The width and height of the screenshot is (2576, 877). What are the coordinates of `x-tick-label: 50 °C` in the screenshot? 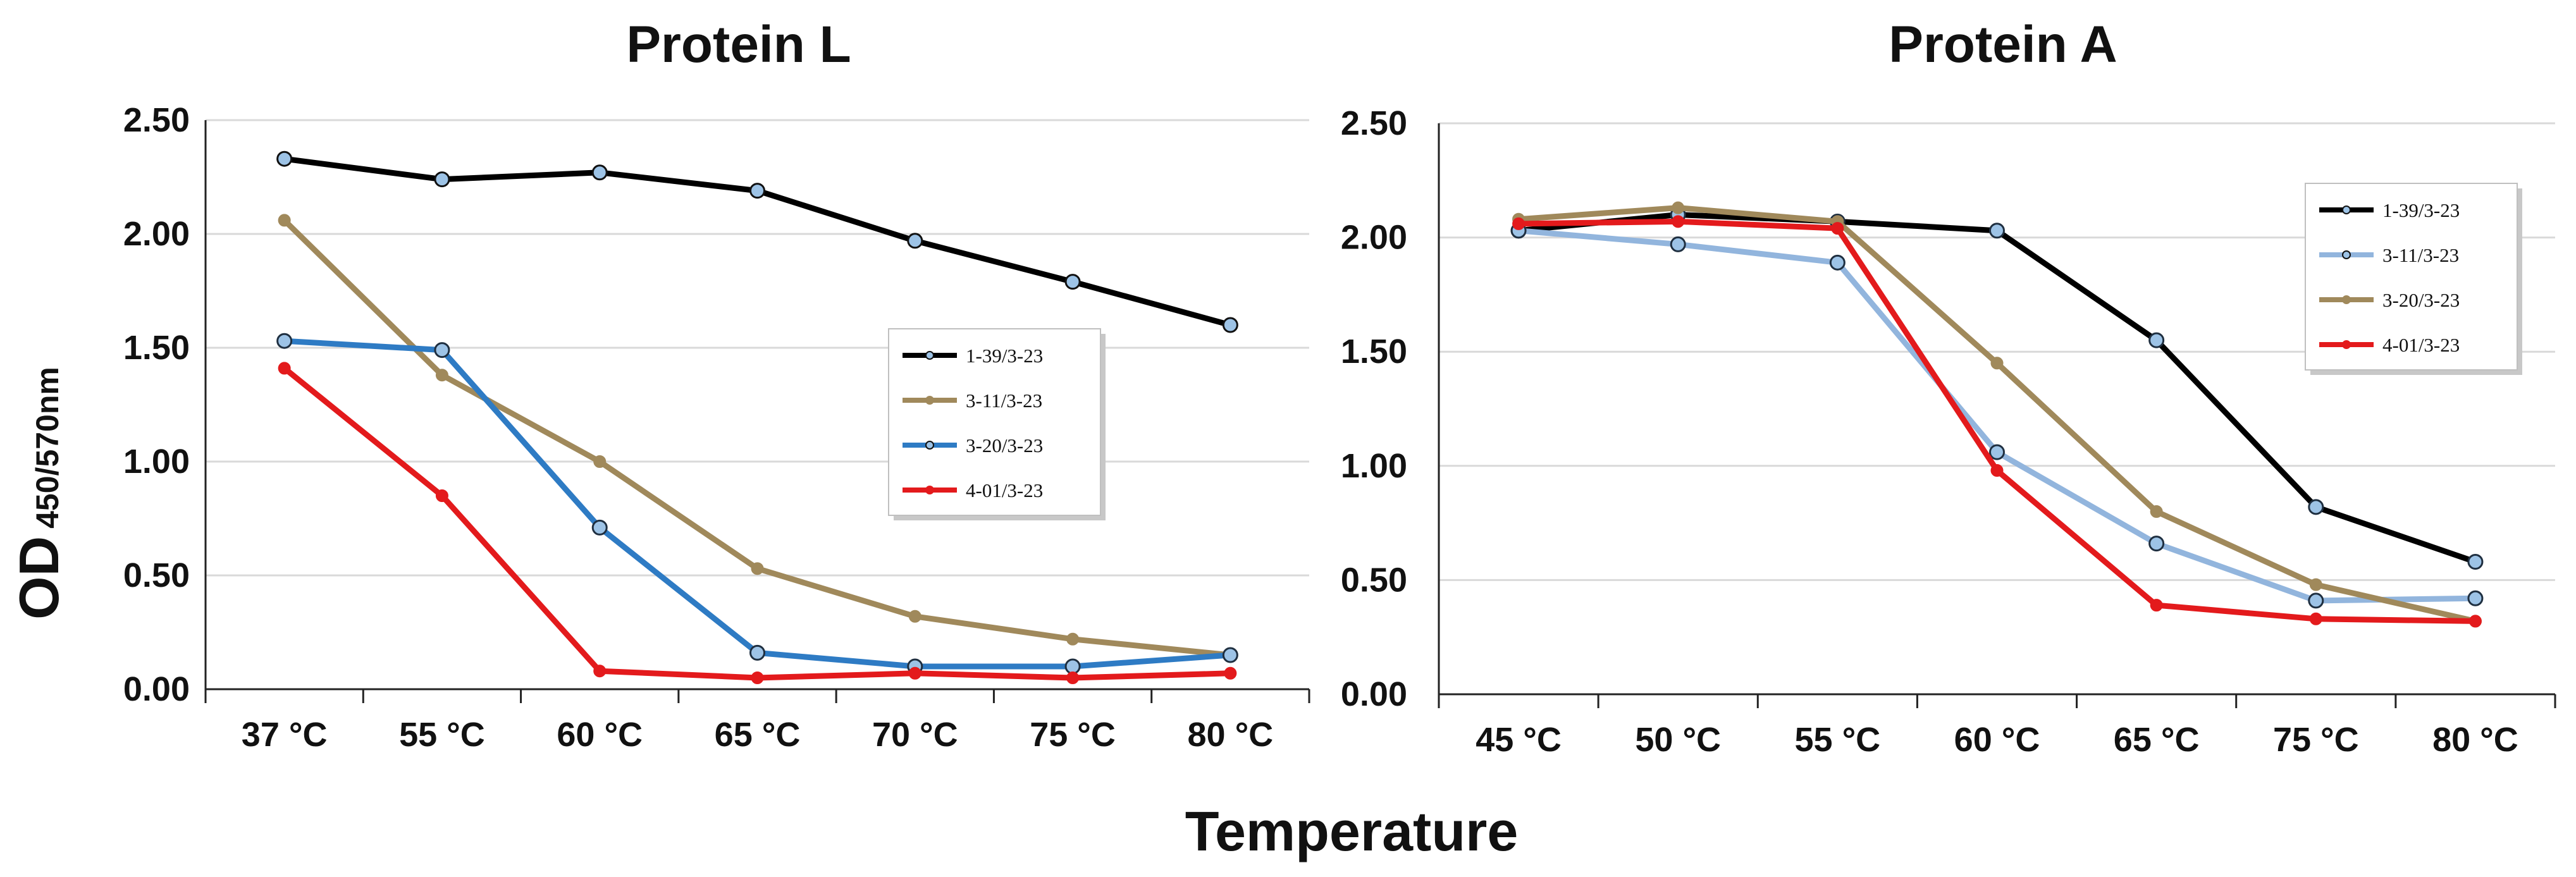 It's located at (1678, 740).